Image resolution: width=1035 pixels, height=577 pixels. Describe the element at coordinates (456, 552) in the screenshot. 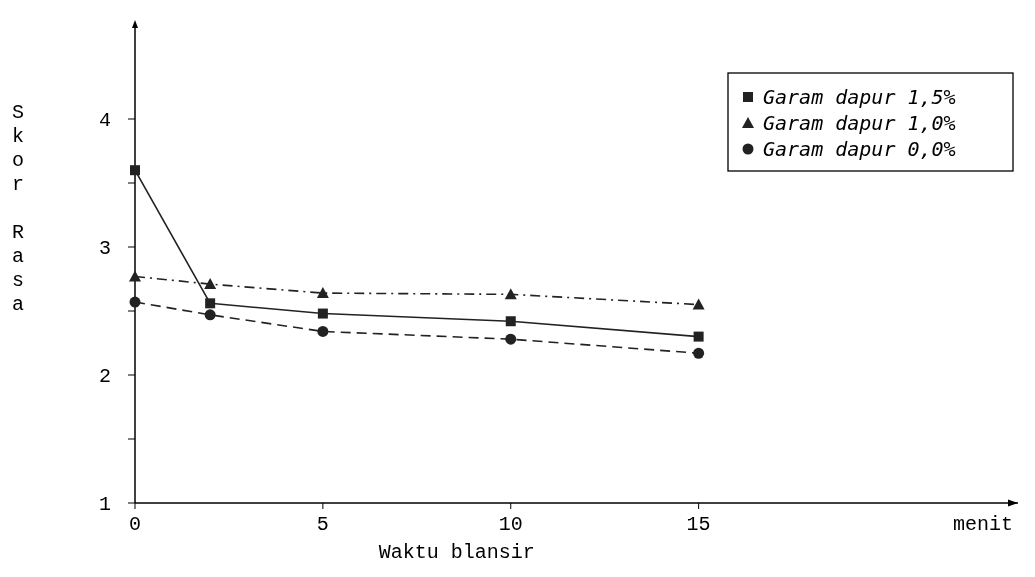

I see `x-axis-title: Waktu blansir` at that location.